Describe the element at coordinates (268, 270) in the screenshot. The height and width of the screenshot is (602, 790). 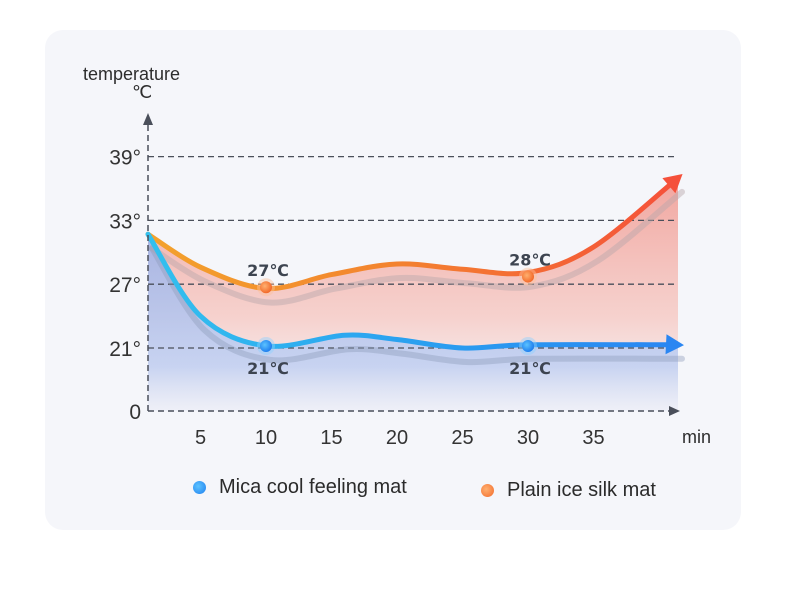
I see `ice-silk-data-label: 27℃` at that location.